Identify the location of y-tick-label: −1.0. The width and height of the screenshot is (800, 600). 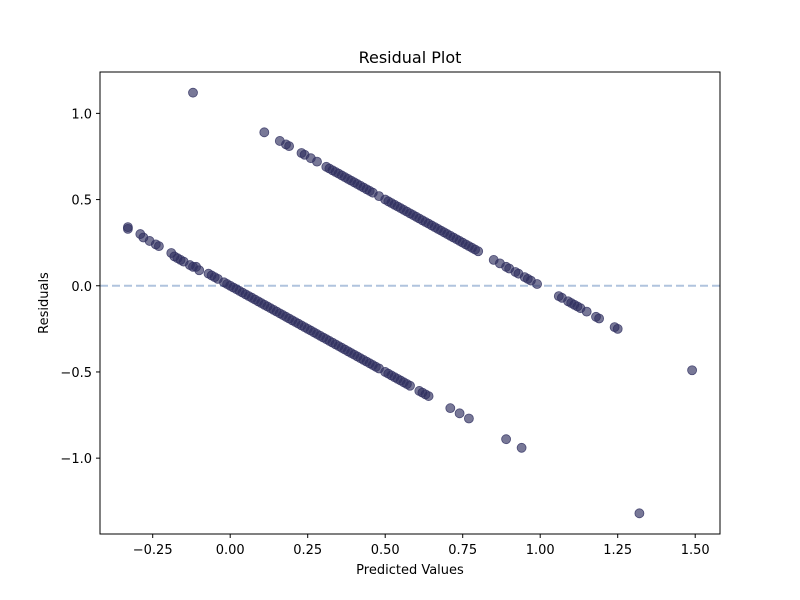
(76, 459).